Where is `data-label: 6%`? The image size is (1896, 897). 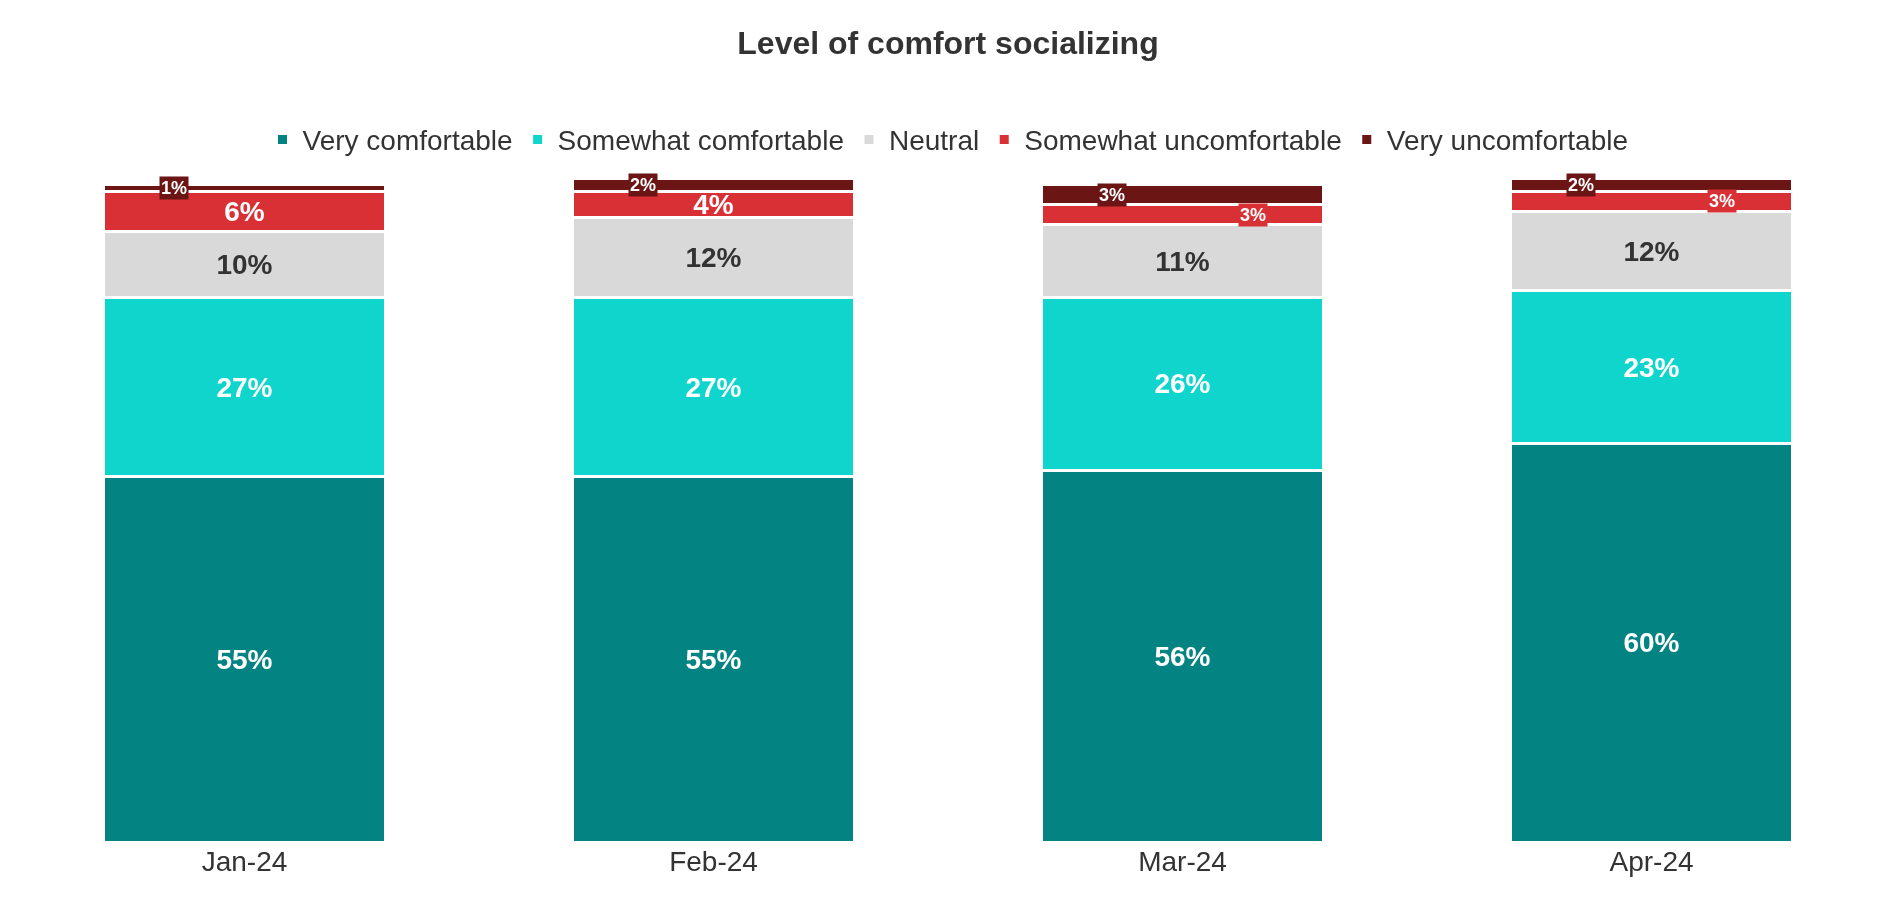
data-label: 6% is located at coordinates (244, 211).